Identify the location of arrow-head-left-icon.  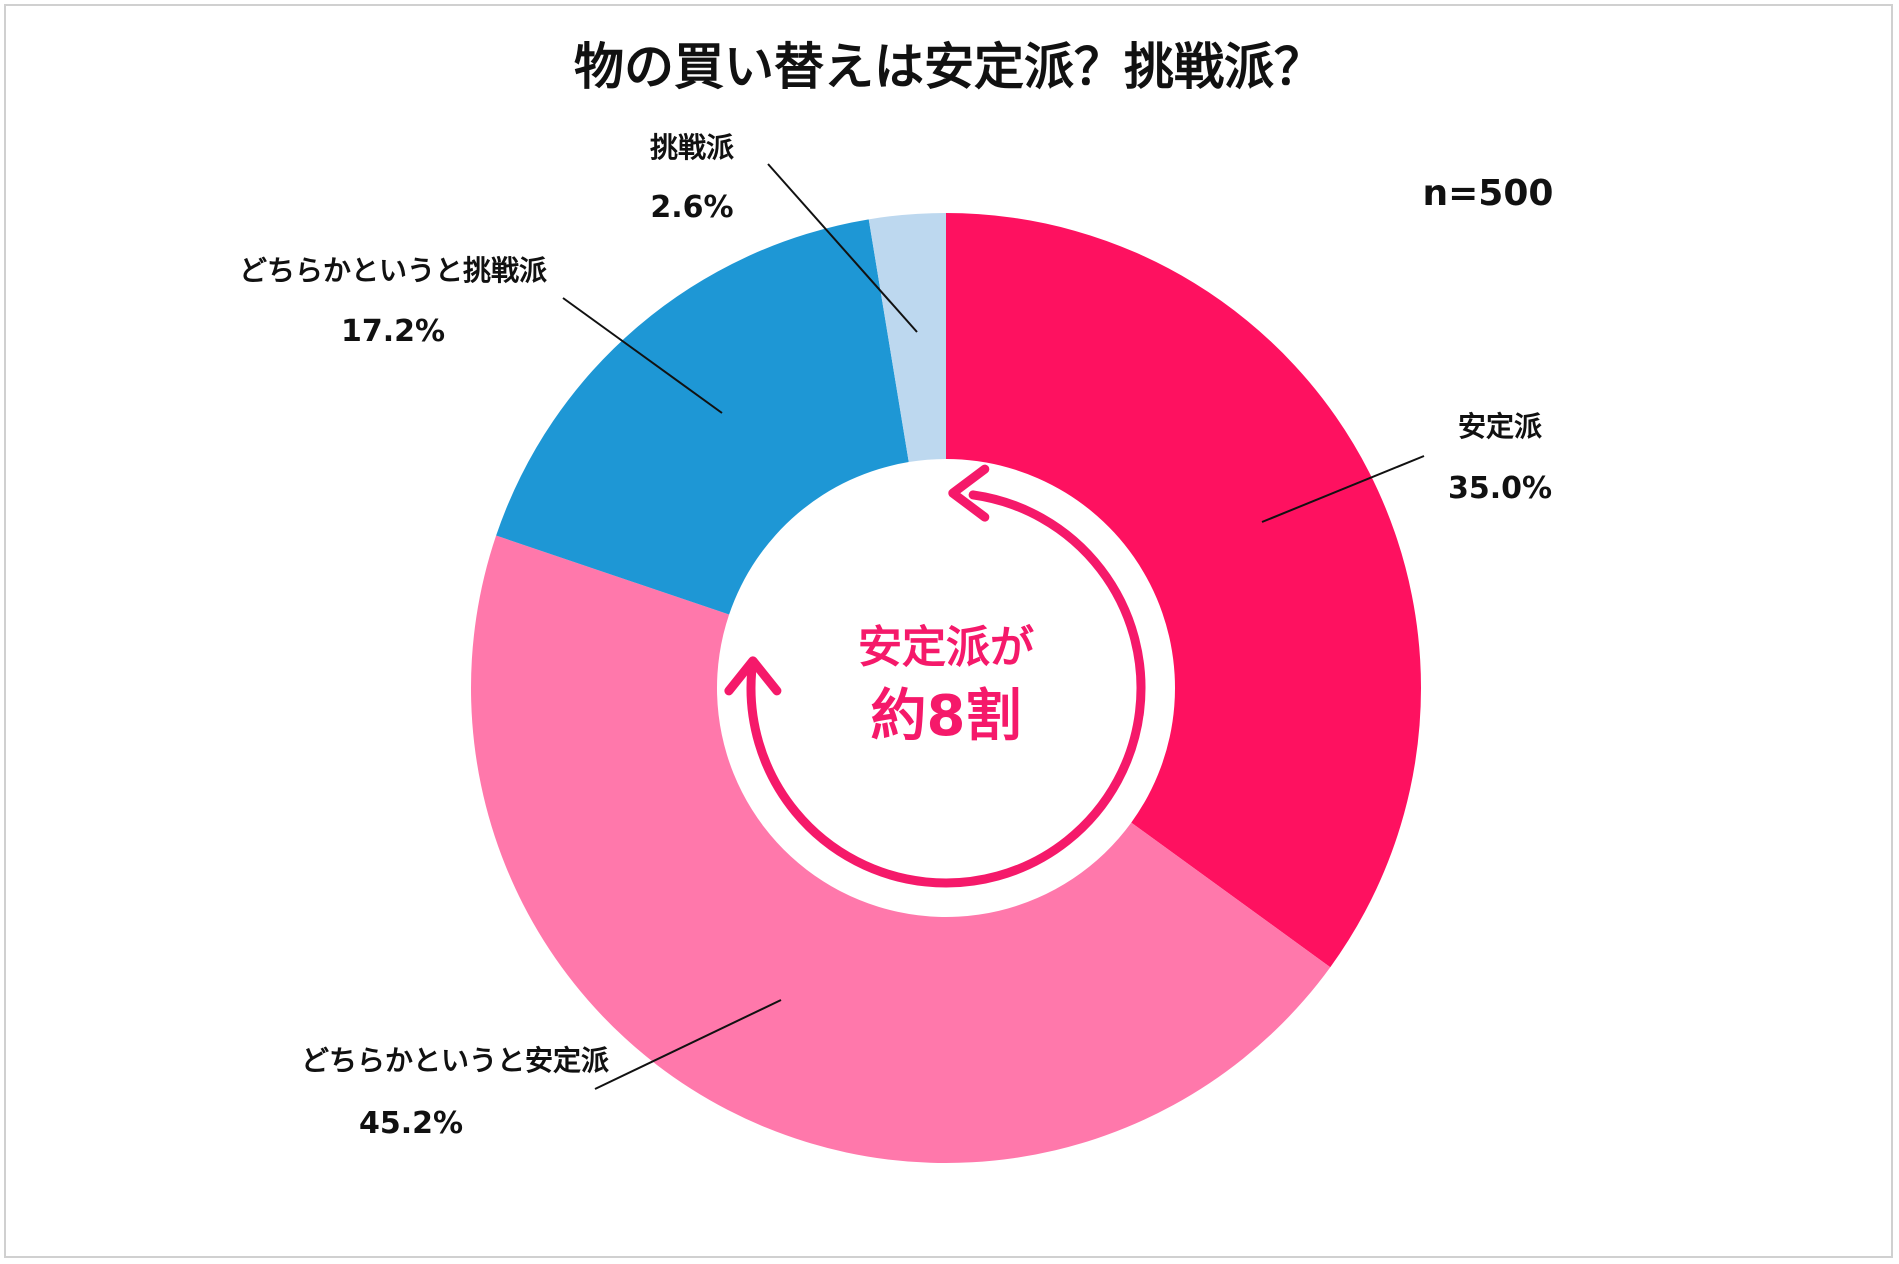
(753, 676).